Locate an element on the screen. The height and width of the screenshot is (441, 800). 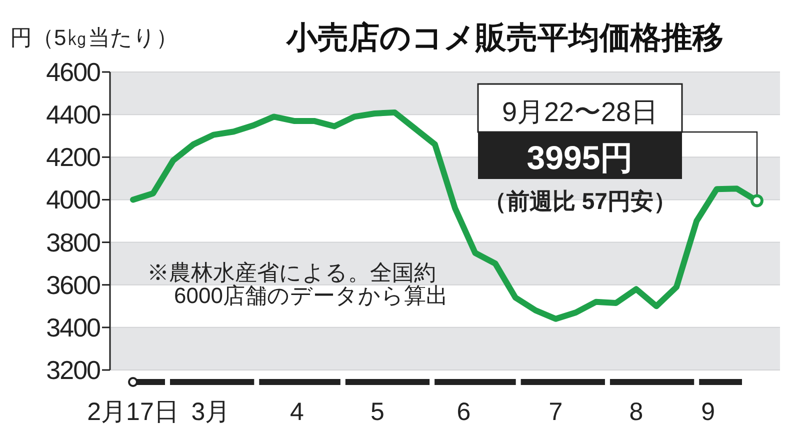
y-tick-label: 3800 is located at coordinates (73, 242).